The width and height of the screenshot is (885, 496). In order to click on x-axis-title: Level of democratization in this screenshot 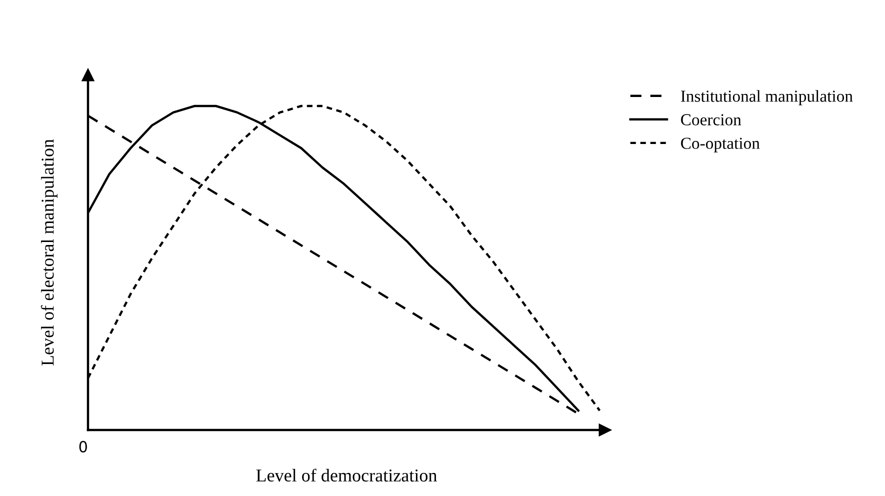, I will do `click(346, 475)`.